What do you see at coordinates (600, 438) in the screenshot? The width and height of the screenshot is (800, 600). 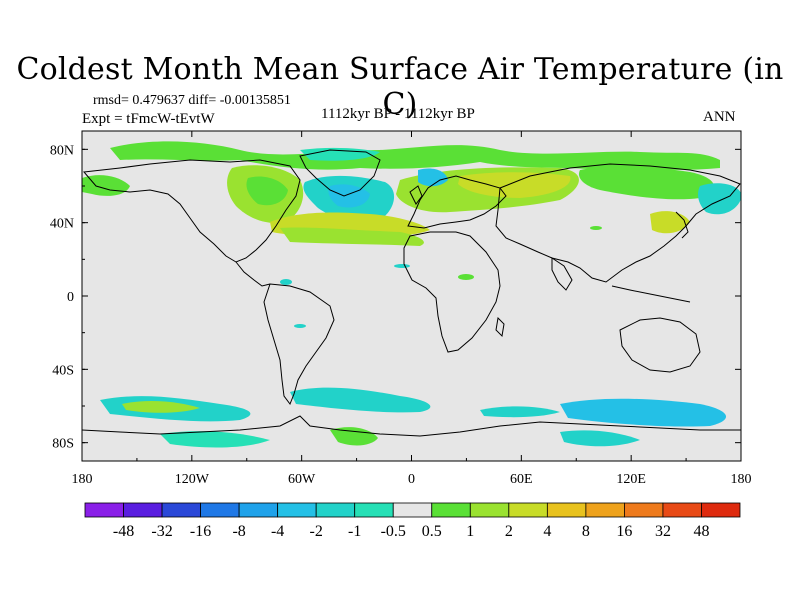 I see `anomaly-antarctic-east` at bounding box center [600, 438].